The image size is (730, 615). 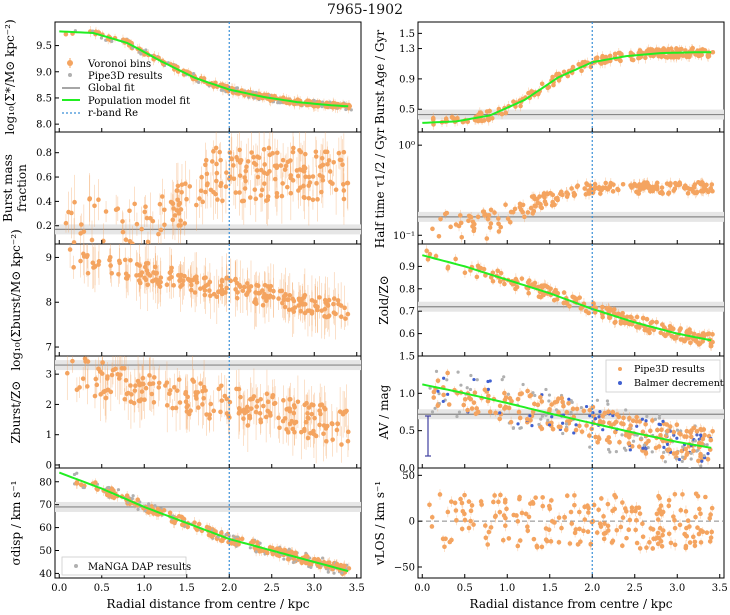 What do you see at coordinates (44, 178) in the screenshot?
I see `ytick-label: 0.6` at bounding box center [44, 178].